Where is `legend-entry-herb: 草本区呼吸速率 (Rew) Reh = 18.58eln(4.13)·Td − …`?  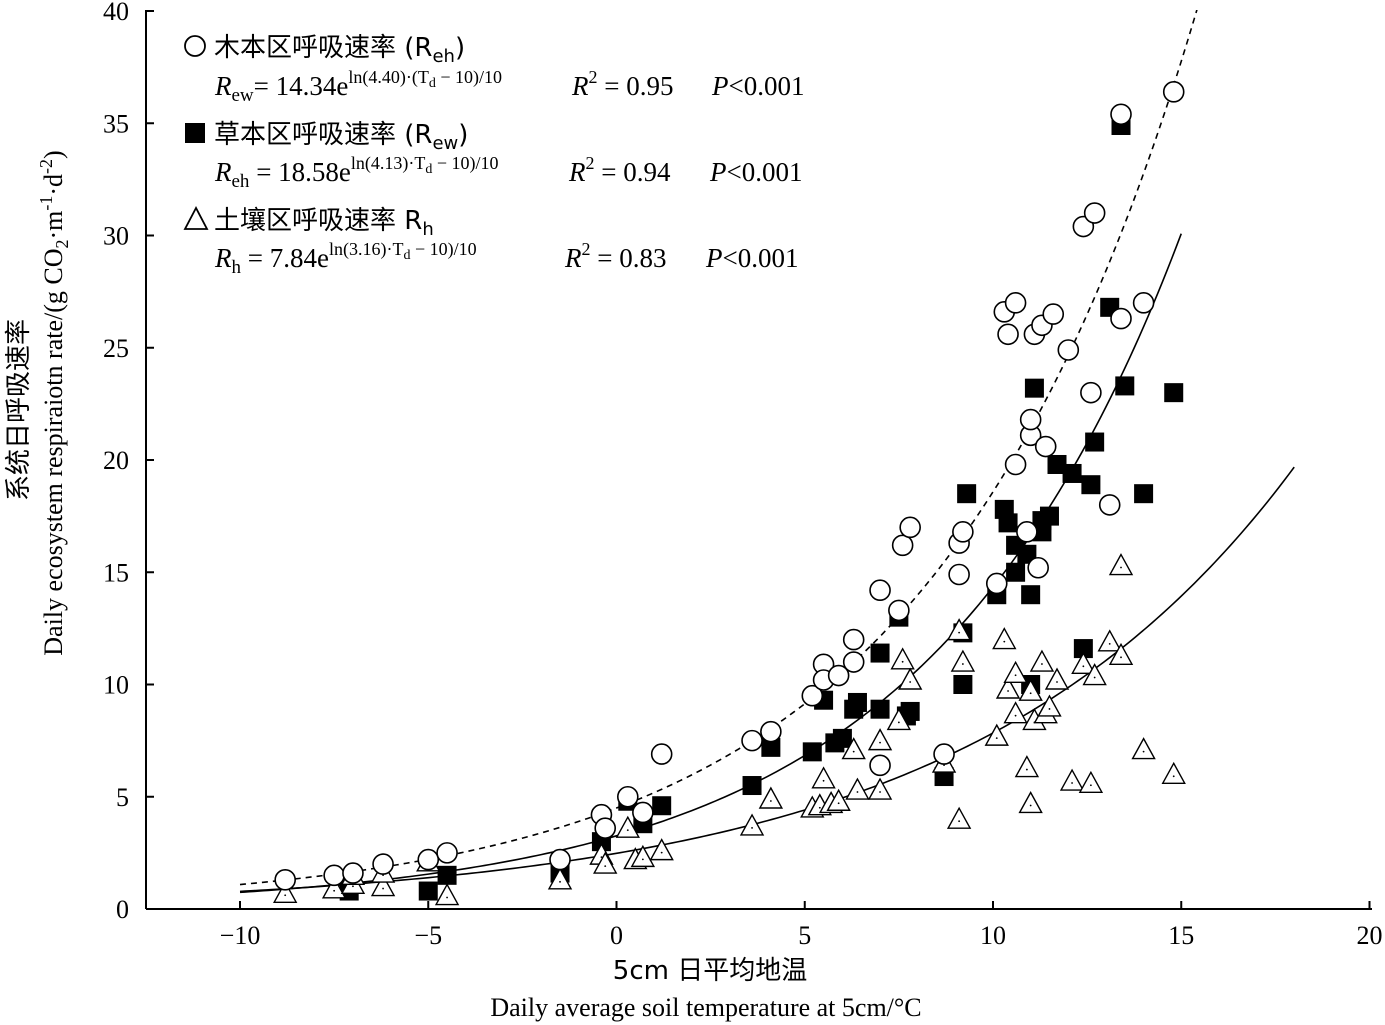 legend-entry-herb: 草本区呼吸速率 (Rew) Reh = 18.58eln(4.13)·Td − … is located at coordinates (493, 156).